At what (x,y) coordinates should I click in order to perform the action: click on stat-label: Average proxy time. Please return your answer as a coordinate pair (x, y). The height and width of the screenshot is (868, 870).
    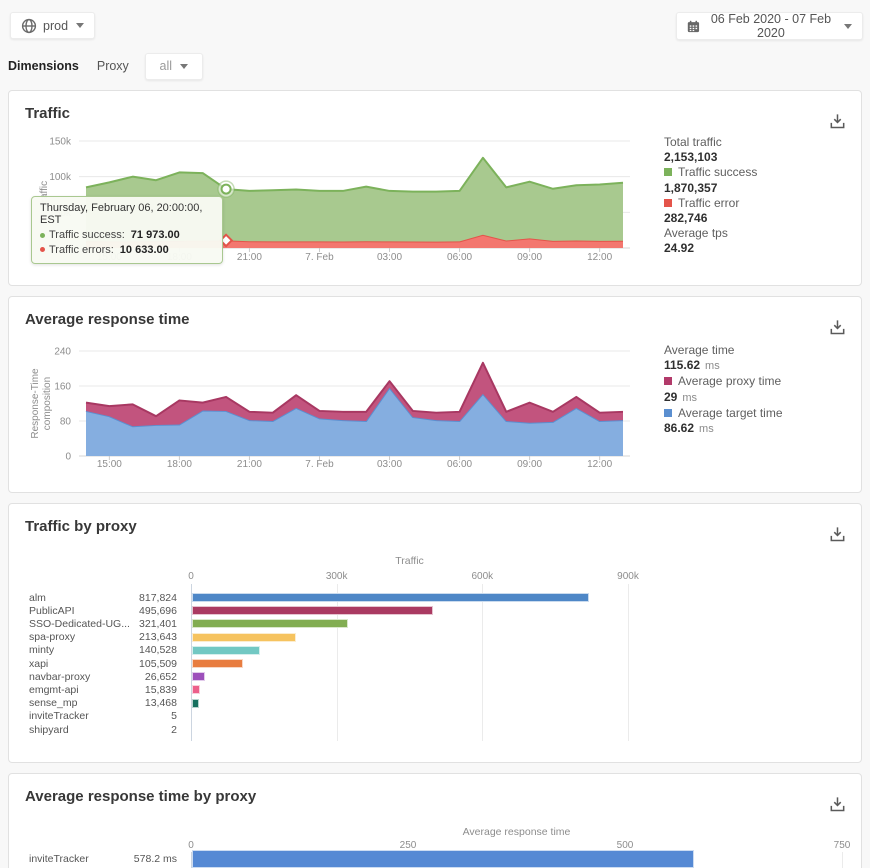
    Looking at the image, I should click on (759, 381).